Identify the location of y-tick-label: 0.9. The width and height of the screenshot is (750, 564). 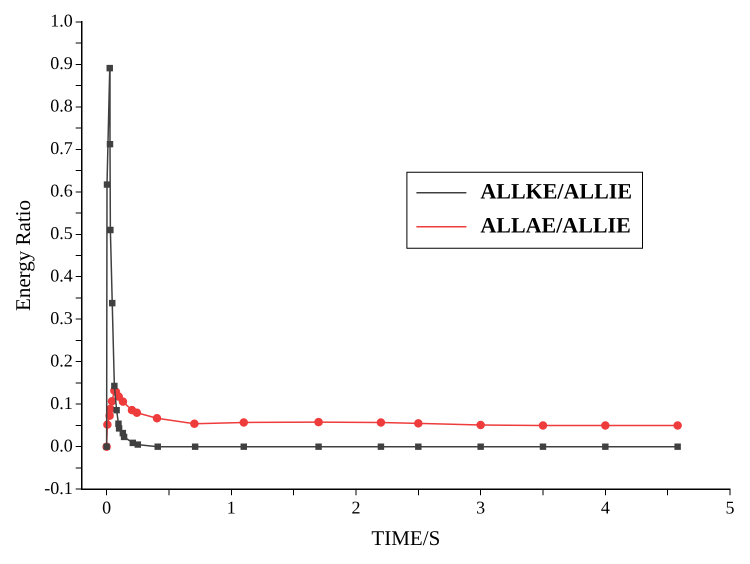
(61, 63).